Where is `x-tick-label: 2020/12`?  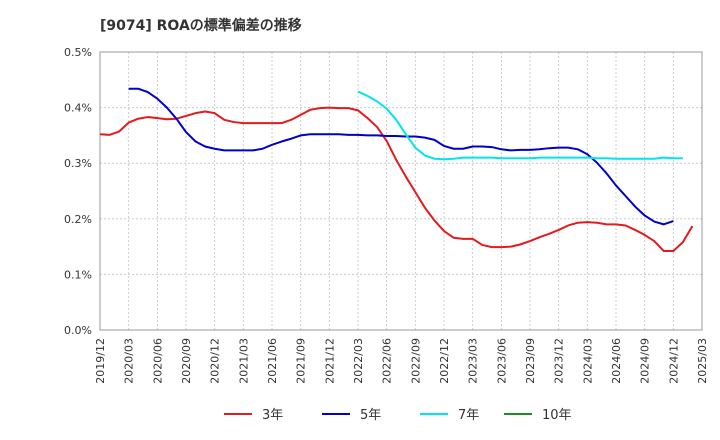 x-tick-label: 2020/12 is located at coordinates (215, 361).